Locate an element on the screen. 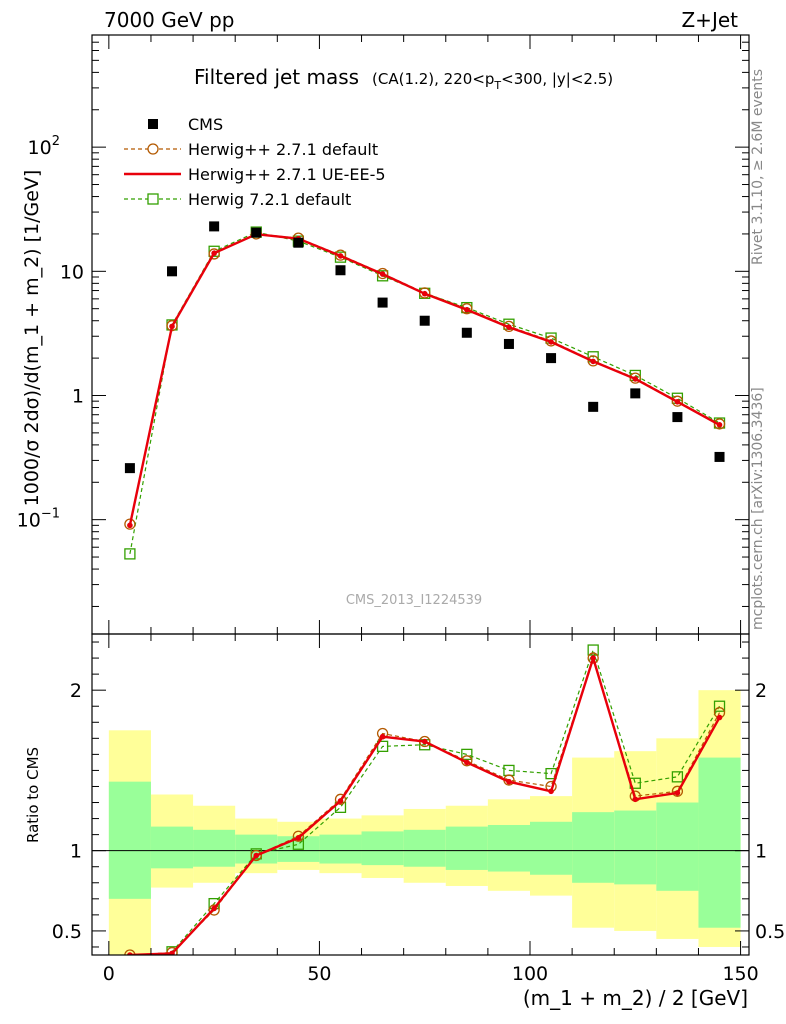  legend-label: Herwig++ 2.7.1 default is located at coordinates (283, 149).